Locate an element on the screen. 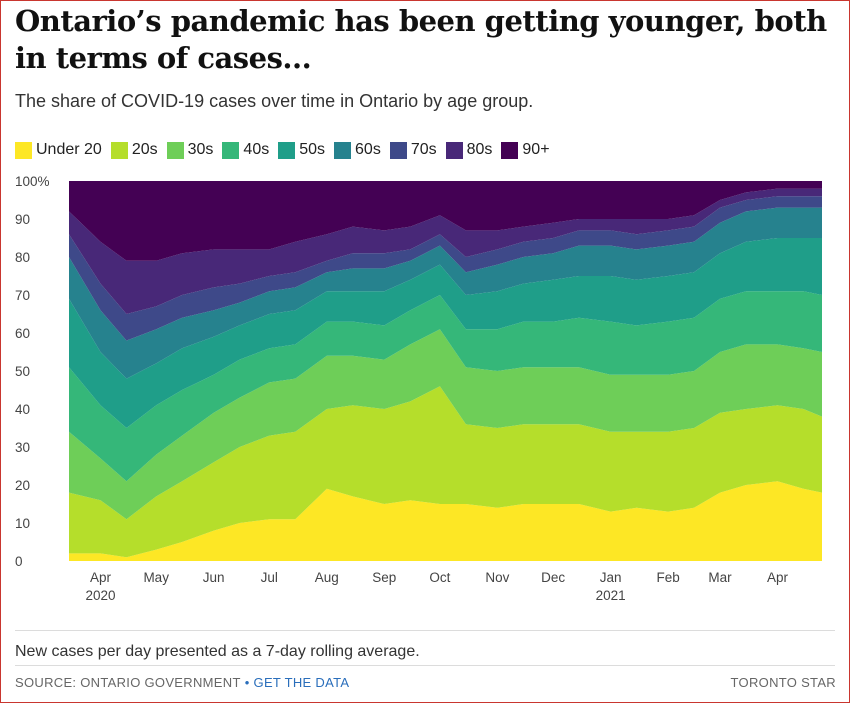 The height and width of the screenshot is (703, 850). credit-text: TORONTO STAR is located at coordinates (783, 682).